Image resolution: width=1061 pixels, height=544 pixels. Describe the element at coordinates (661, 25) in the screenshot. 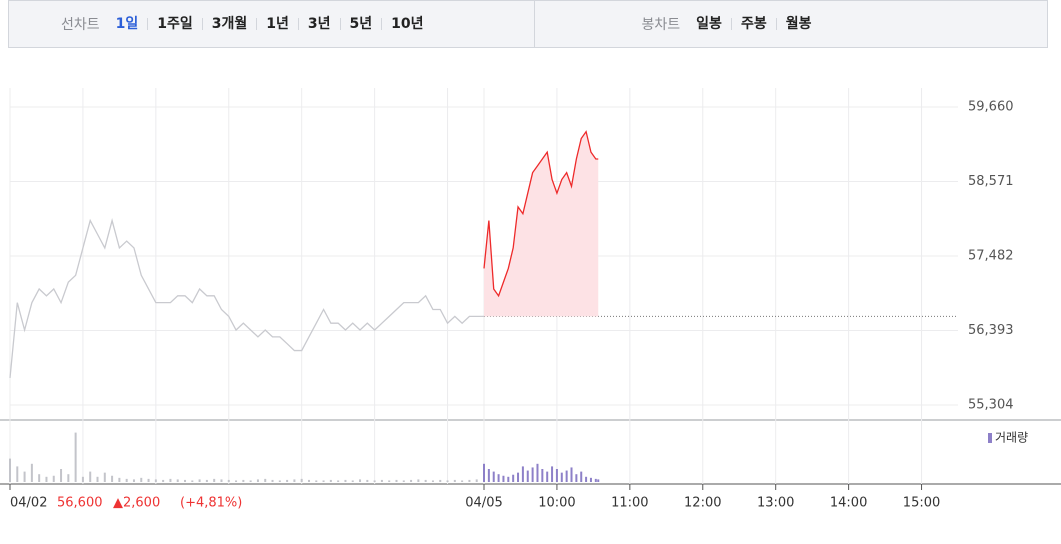

I see `candle-chart-label: 봉차트` at that location.